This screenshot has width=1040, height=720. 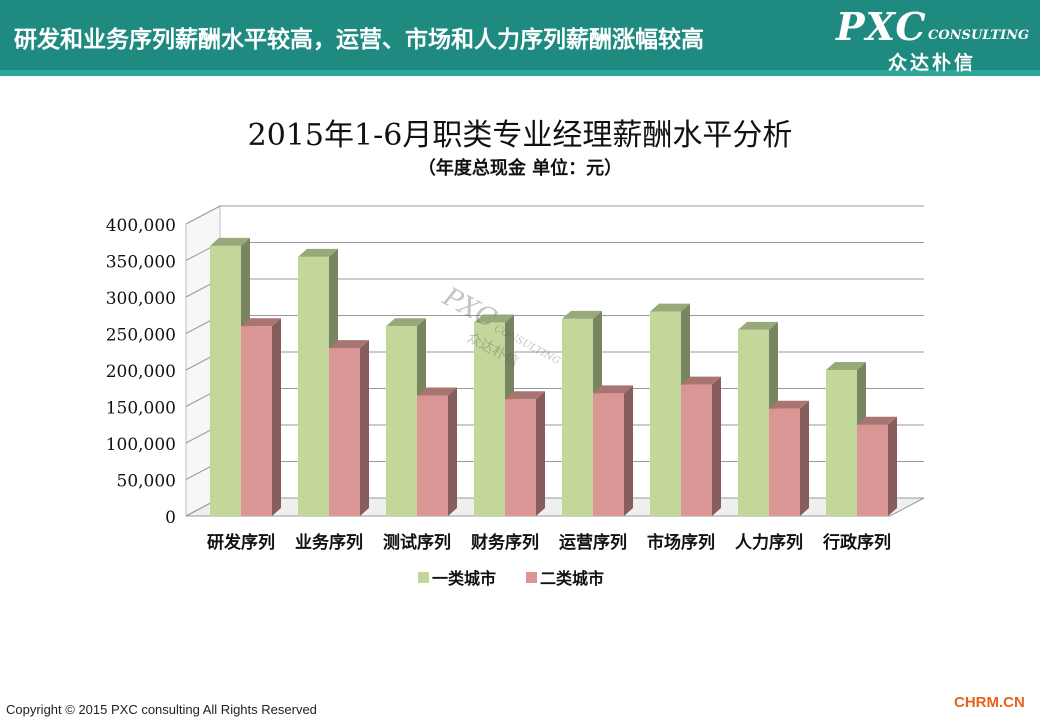 What do you see at coordinates (141, 226) in the screenshot?
I see `y-tick-label: 400,000` at bounding box center [141, 226].